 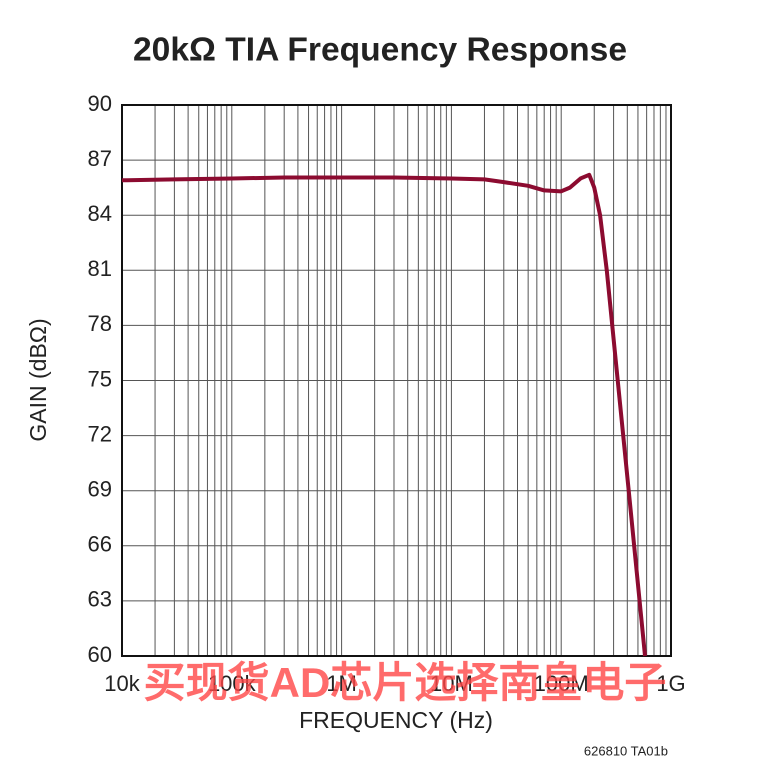 I want to click on y-tick-label: 90, so click(x=100, y=103).